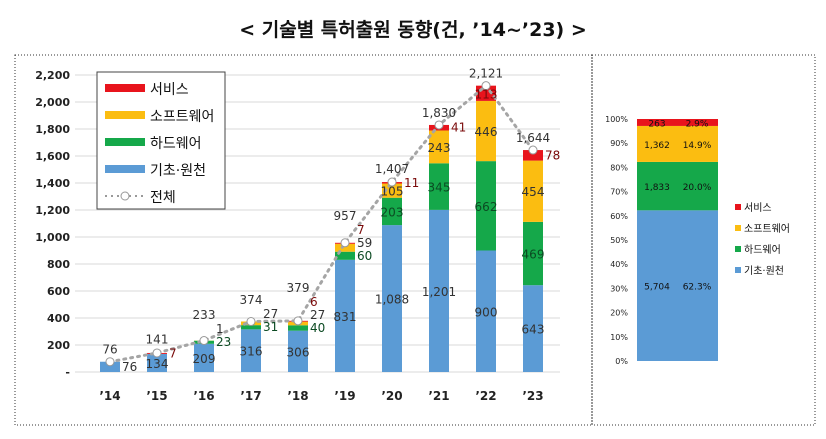 This screenshot has height=439, width=826. What do you see at coordinates (317, 328) in the screenshot?
I see `bar-value-label: 40` at bounding box center [317, 328].